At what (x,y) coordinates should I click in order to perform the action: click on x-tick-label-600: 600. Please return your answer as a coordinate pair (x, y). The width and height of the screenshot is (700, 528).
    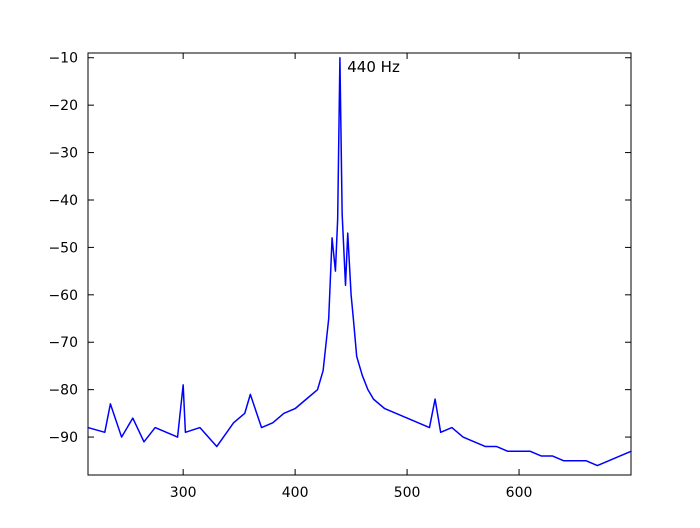
    Looking at the image, I should click on (519, 493).